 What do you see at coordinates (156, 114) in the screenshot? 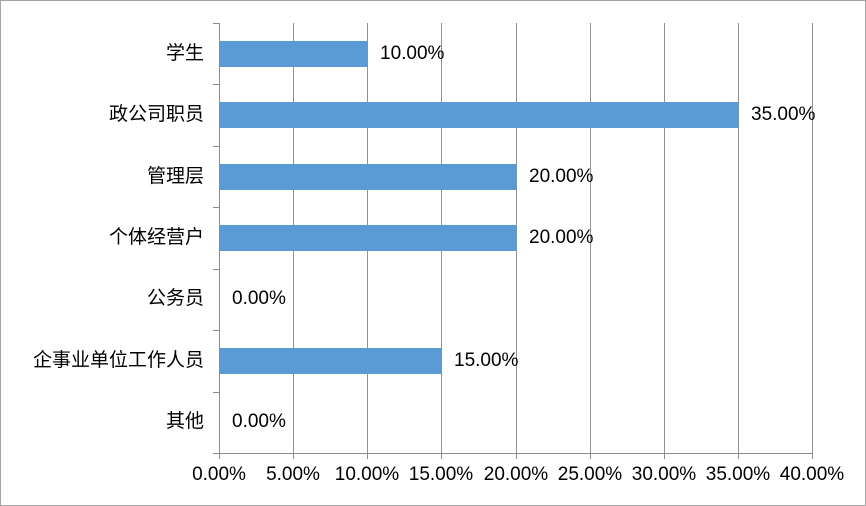
I see `category-label: 政公司职员` at bounding box center [156, 114].